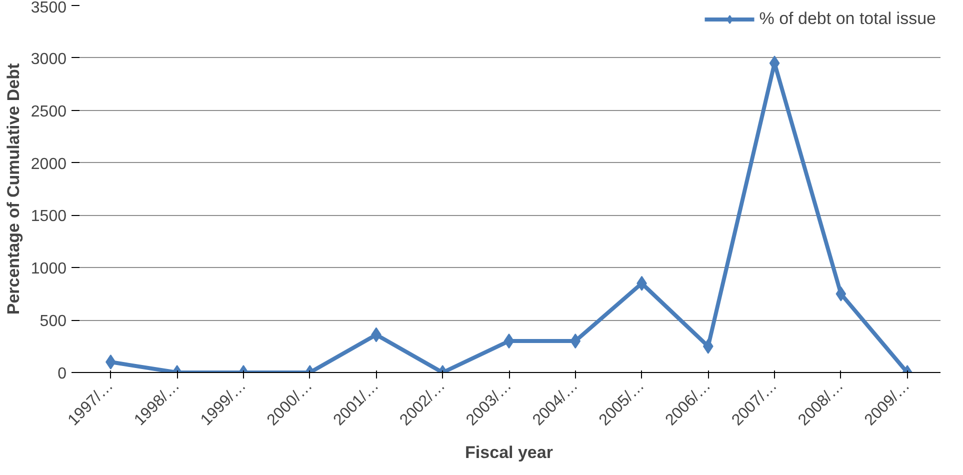 This screenshot has width=963, height=475. What do you see at coordinates (48, 59) in the screenshot?
I see `y-tick-label: 3000` at bounding box center [48, 59].